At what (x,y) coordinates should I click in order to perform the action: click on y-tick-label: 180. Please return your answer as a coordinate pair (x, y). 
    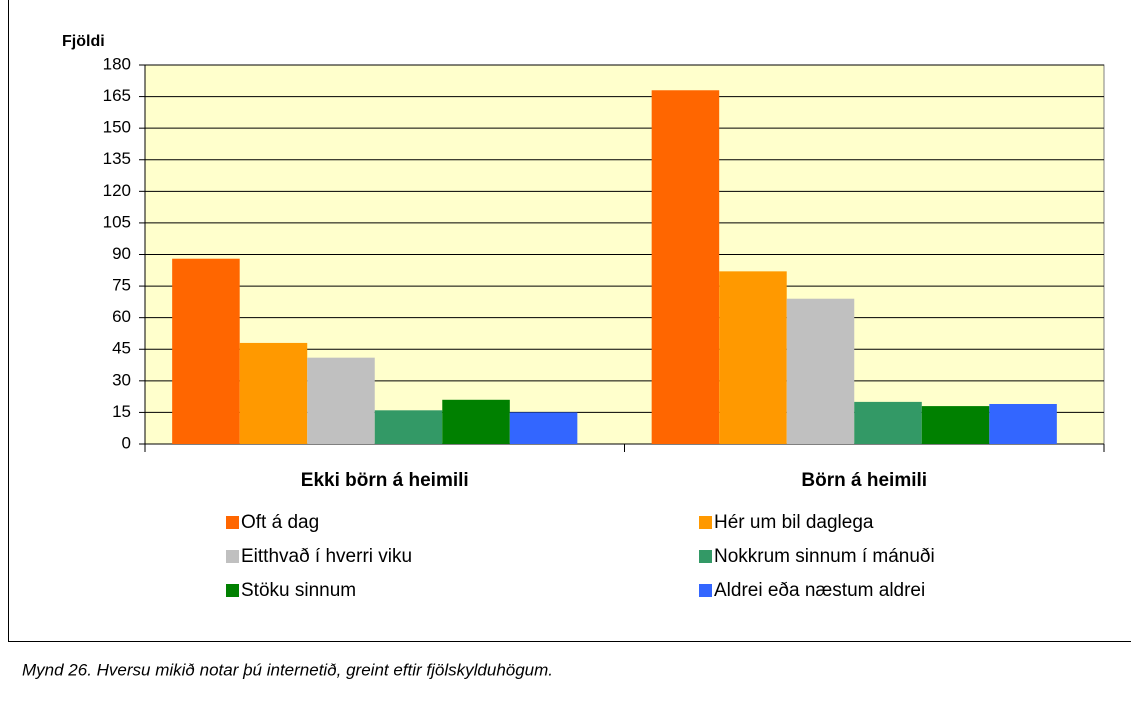
    Looking at the image, I should click on (117, 63).